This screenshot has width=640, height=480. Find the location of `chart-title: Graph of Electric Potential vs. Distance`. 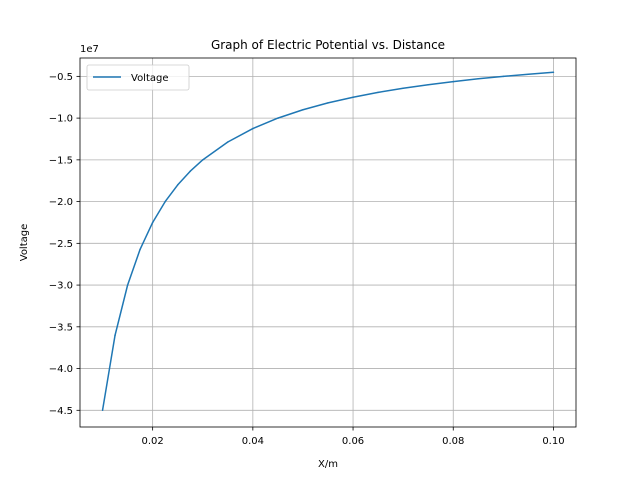

chart-title: Graph of Electric Potential vs. Distance is located at coordinates (328, 45).